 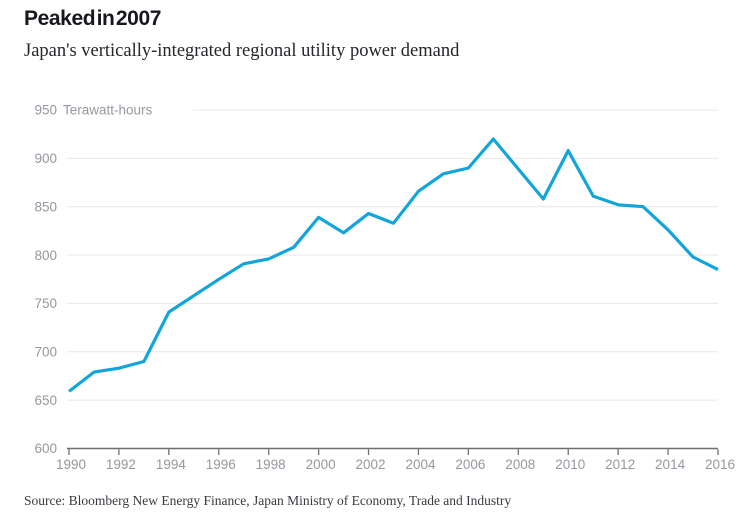 What do you see at coordinates (570, 464) in the screenshot?
I see `x-tick-label-2010: 2010` at bounding box center [570, 464].